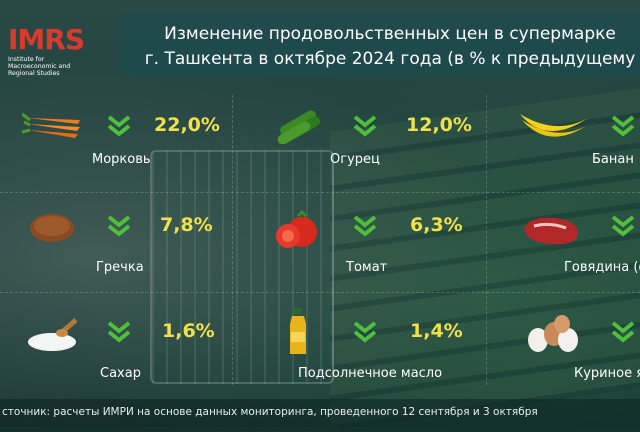  I want to click on item-name: Томат, so click(367, 267).